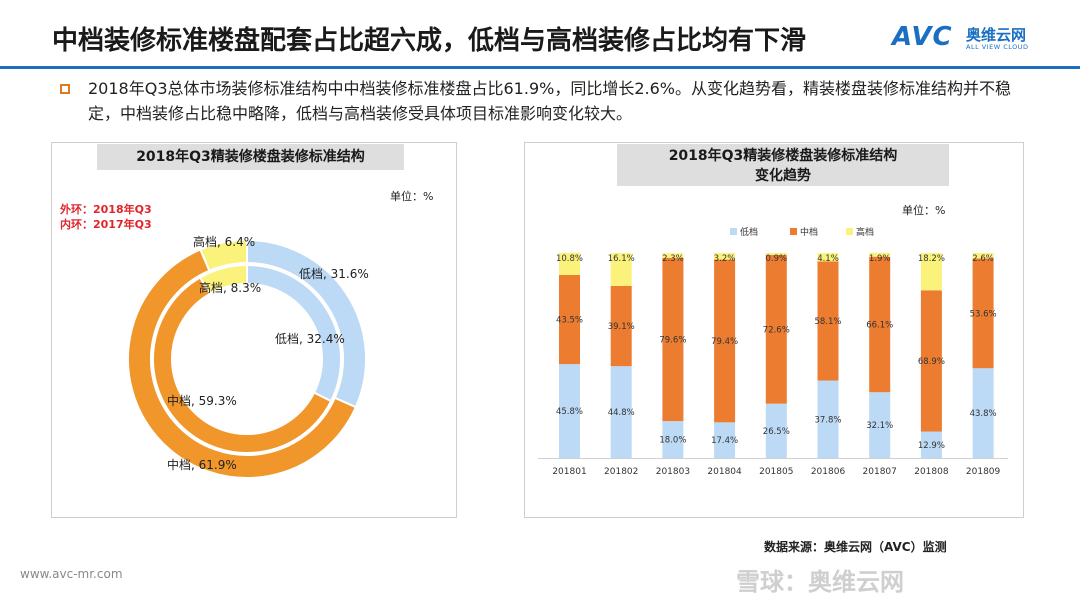  What do you see at coordinates (224, 241) in the screenshot?
I see `outer-slice-label-2: 高档, 6.4%` at bounding box center [224, 241].